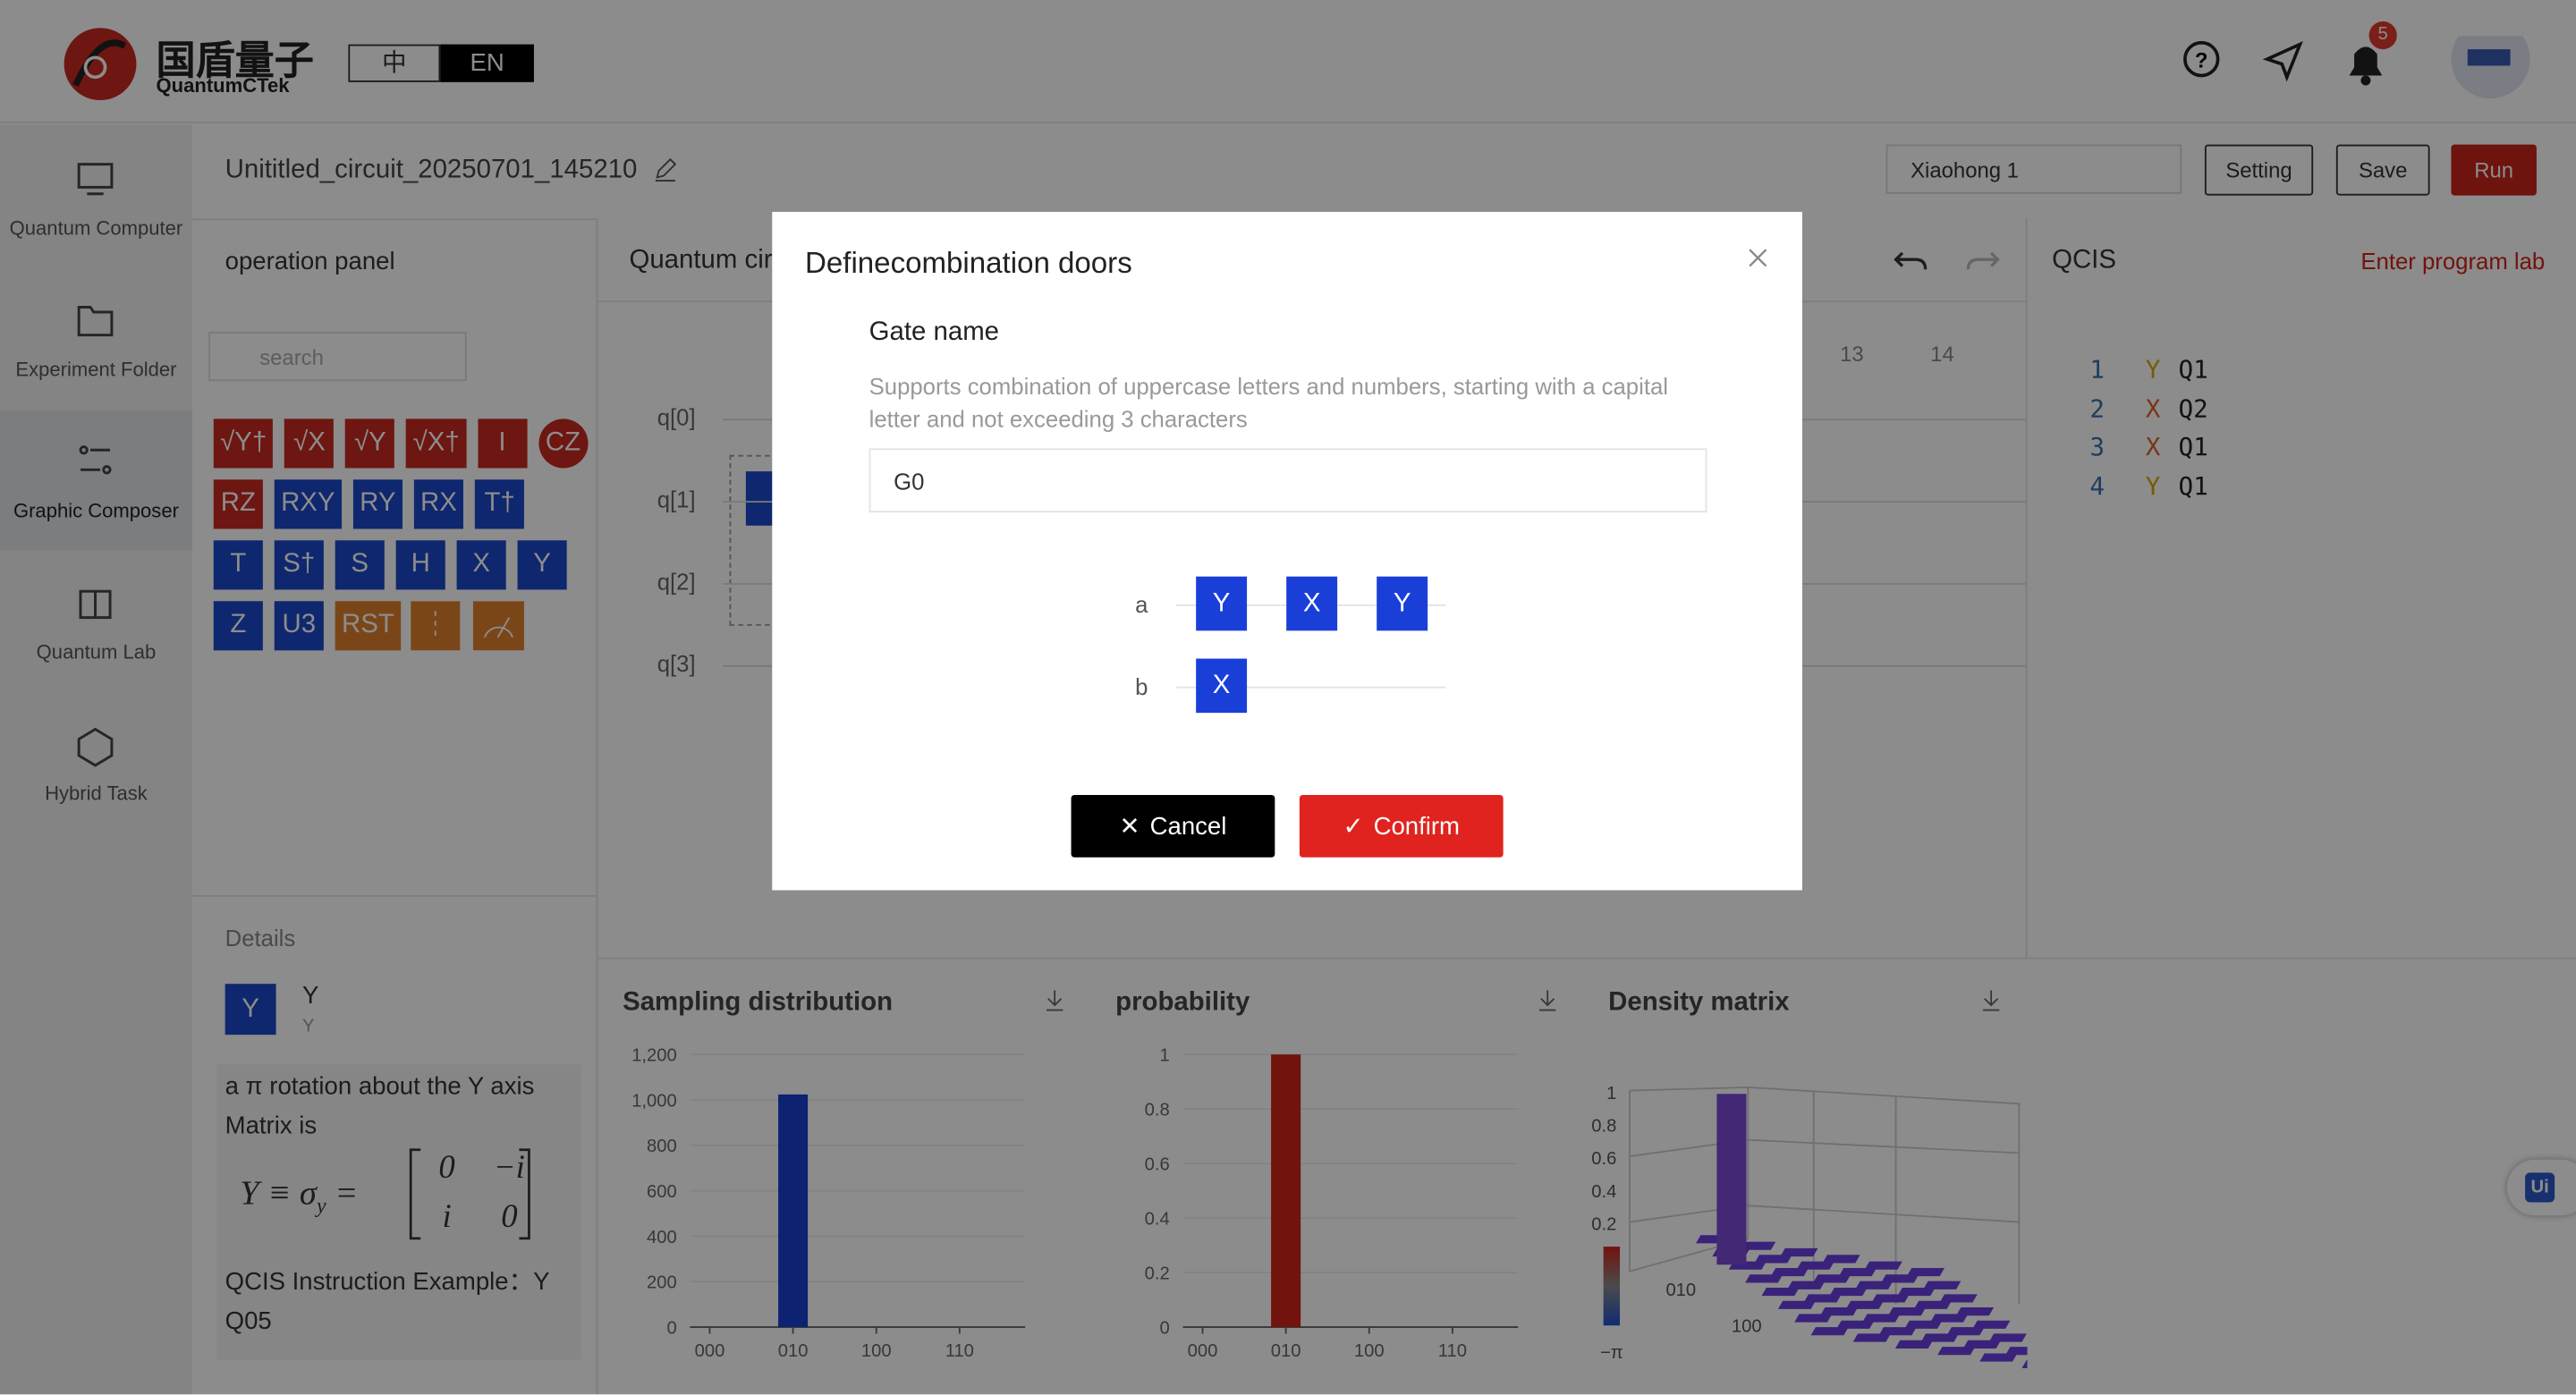 Image resolution: width=2576 pixels, height=1395 pixels. Describe the element at coordinates (368, 626) in the screenshot. I see `gate: RST` at that location.